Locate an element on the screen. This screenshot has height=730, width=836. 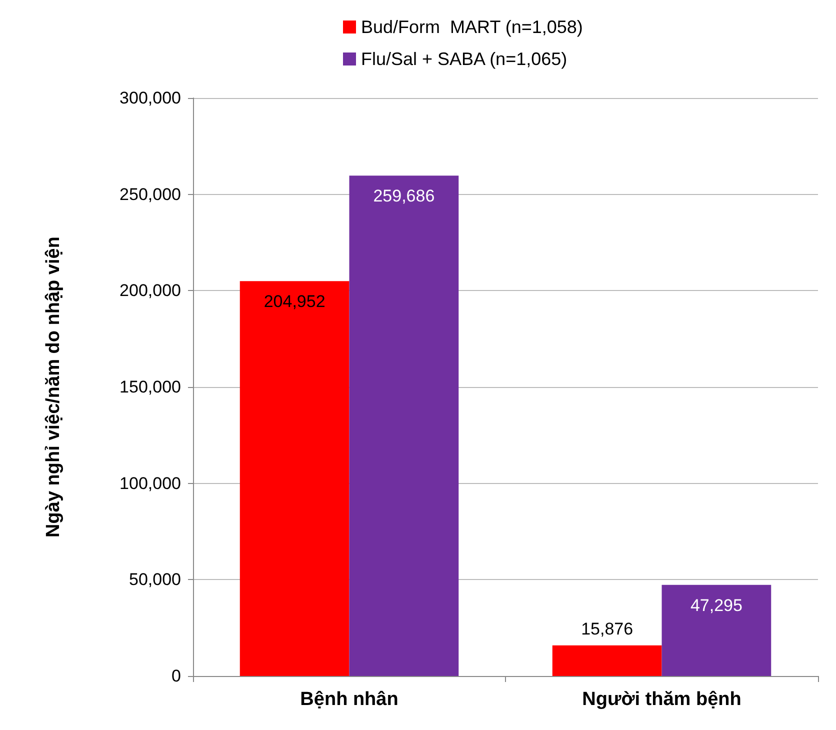
legend-label: Bud/Form MART (n=1,058) is located at coordinates (472, 27).